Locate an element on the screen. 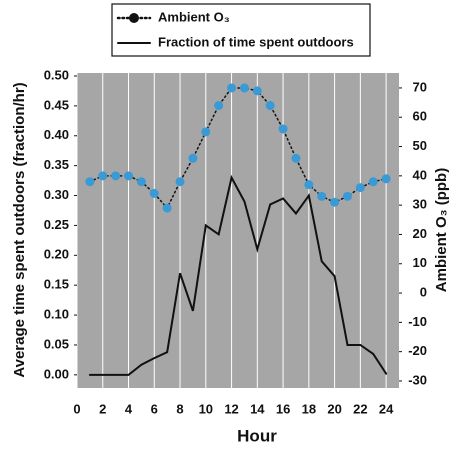  y2-tick-label: 30 is located at coordinates (420, 204).